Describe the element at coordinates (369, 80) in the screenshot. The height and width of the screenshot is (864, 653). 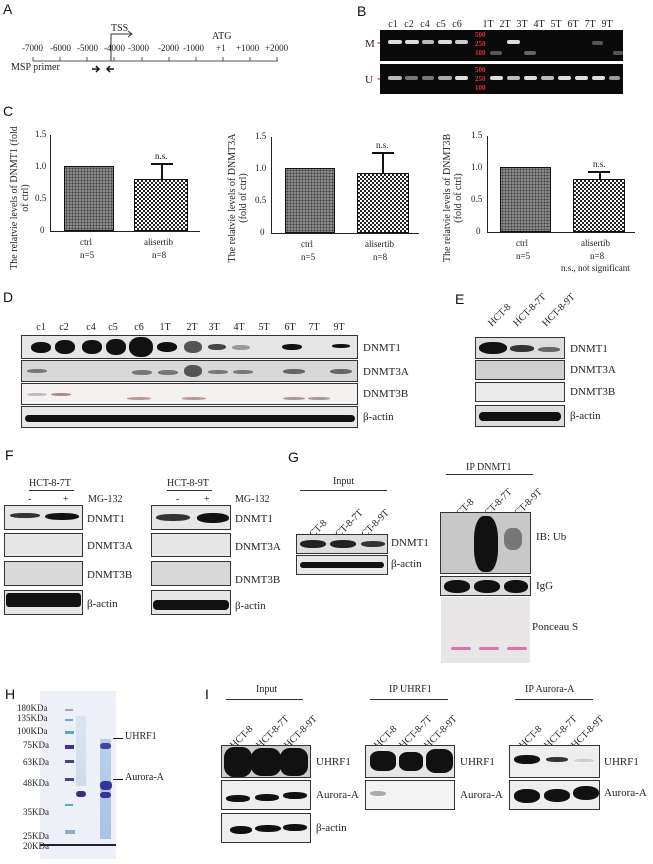
I see `row-label-u: U` at that location.